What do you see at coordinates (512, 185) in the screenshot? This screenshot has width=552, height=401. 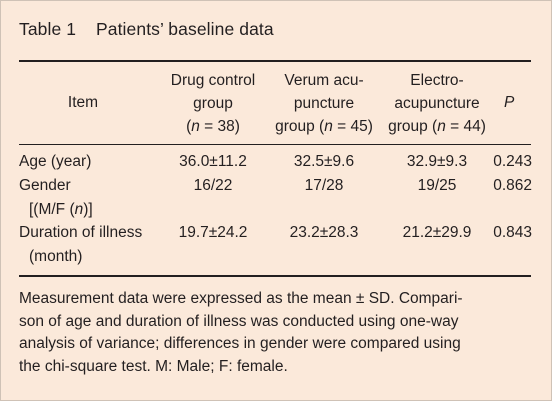 I see `row-gender-p: 0.862` at bounding box center [512, 185].